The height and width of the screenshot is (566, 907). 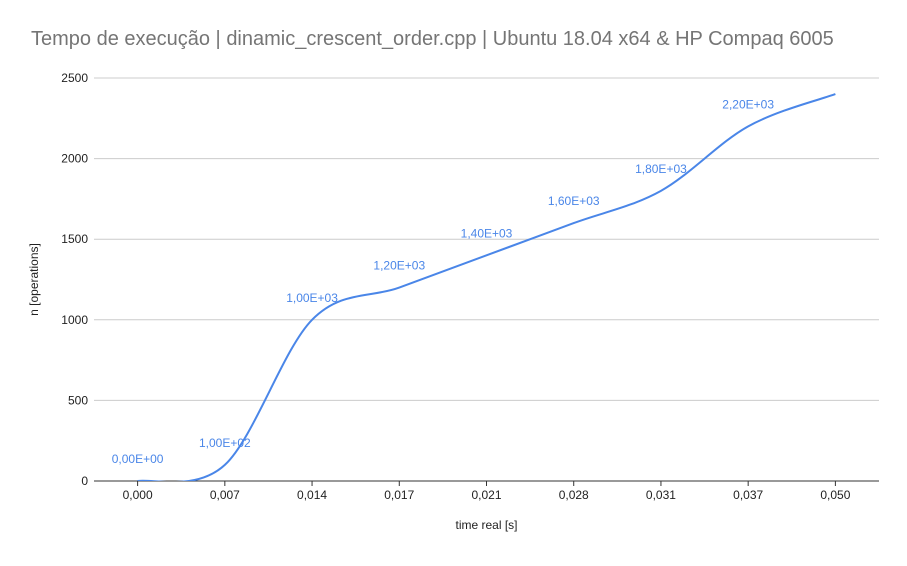 What do you see at coordinates (225, 443) in the screenshot?
I see `data-label: 1,00E+02` at bounding box center [225, 443].